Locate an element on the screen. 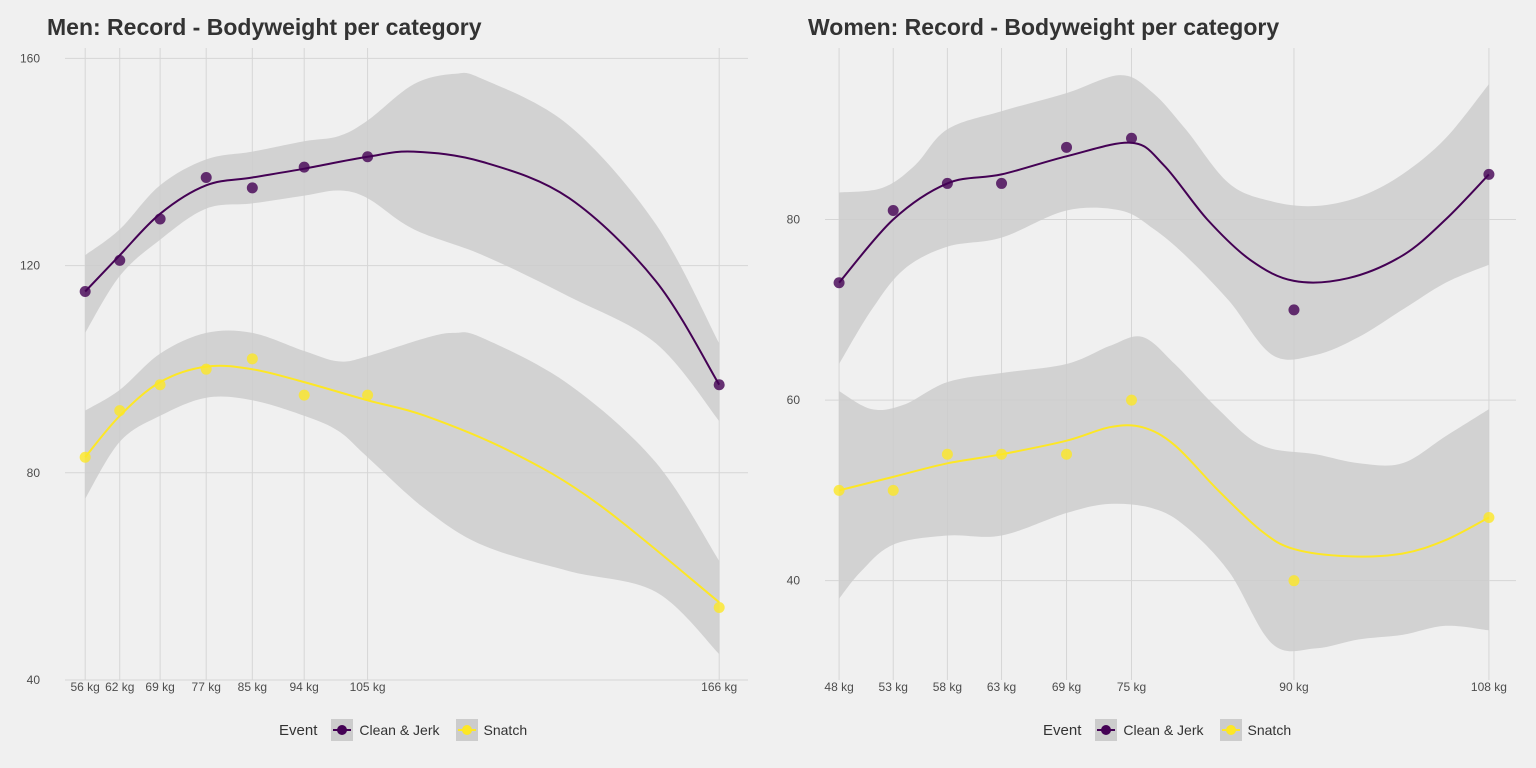  men-y-tick-label: 80 is located at coordinates (34, 473).